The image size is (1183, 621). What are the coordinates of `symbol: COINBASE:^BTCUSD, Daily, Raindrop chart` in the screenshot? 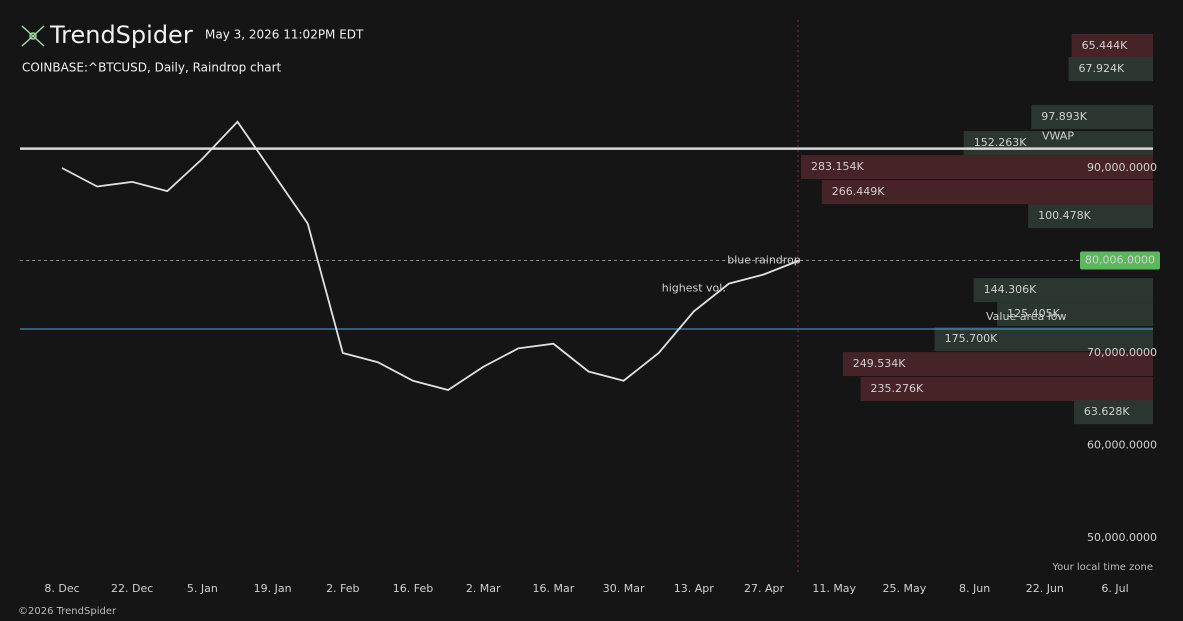 It's located at (151, 68).